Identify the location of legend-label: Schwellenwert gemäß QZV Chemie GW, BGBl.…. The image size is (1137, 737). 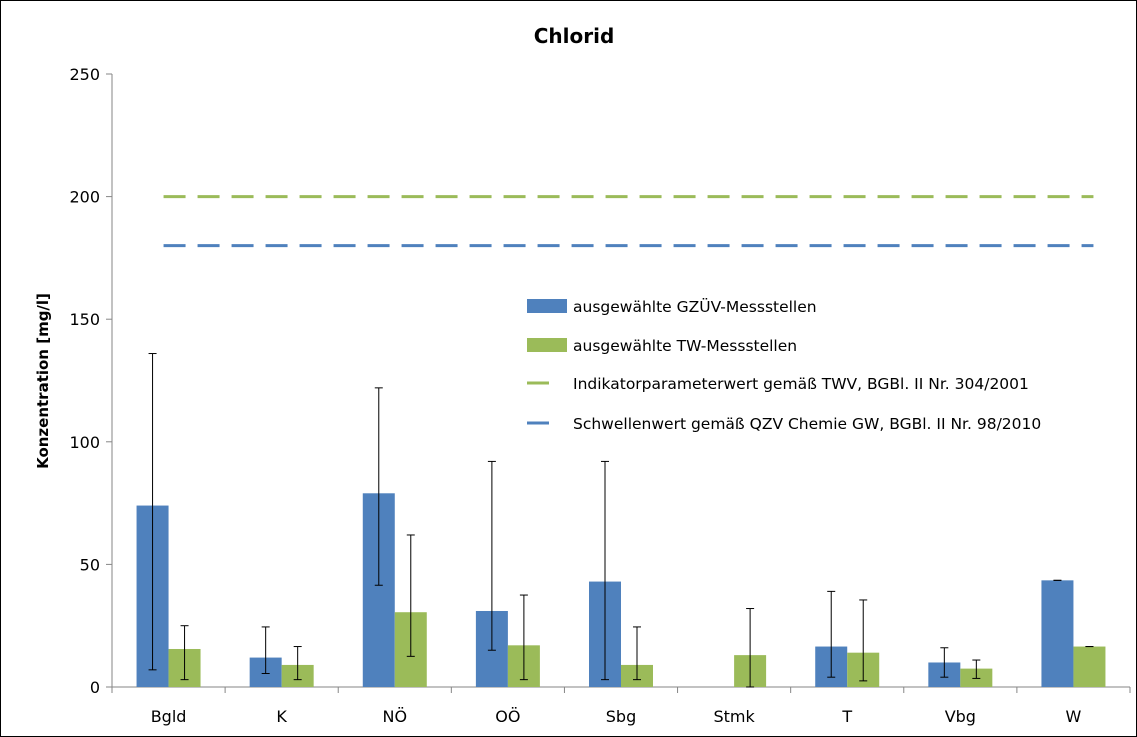
(807, 424).